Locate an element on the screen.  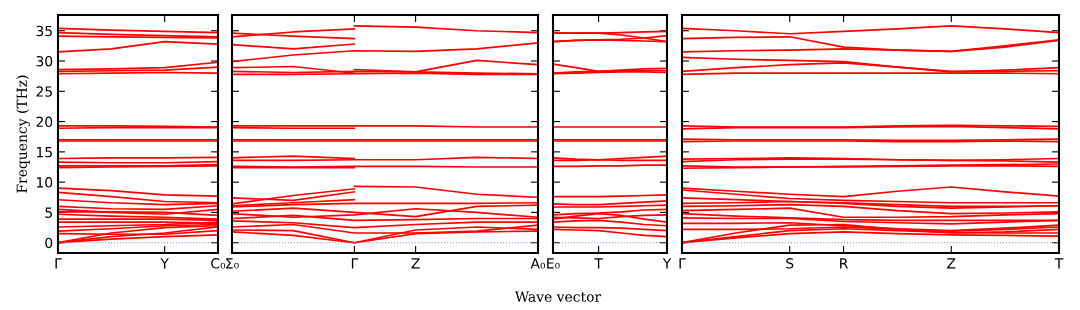
y-tick-label: 10 is located at coordinates (44, 182).